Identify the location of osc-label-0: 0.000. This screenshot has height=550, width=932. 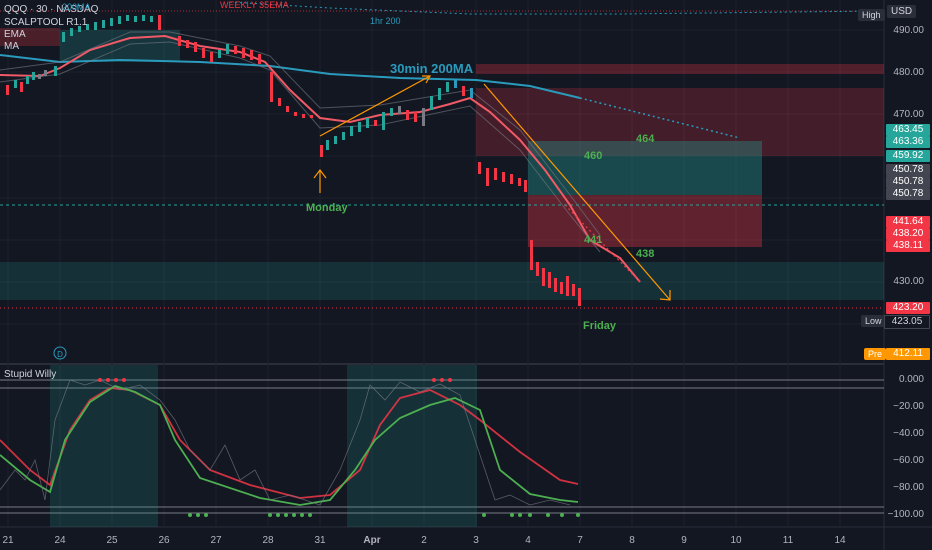
(911, 379).